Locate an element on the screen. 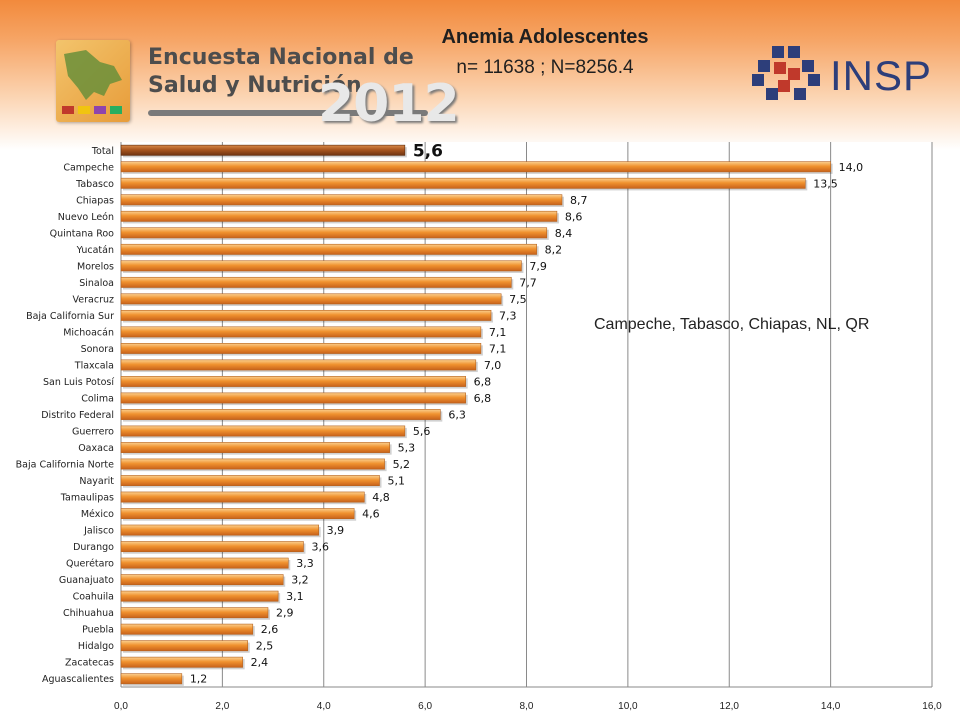 The width and height of the screenshot is (960, 720). y-tick-label: Nuevo León is located at coordinates (86, 217).